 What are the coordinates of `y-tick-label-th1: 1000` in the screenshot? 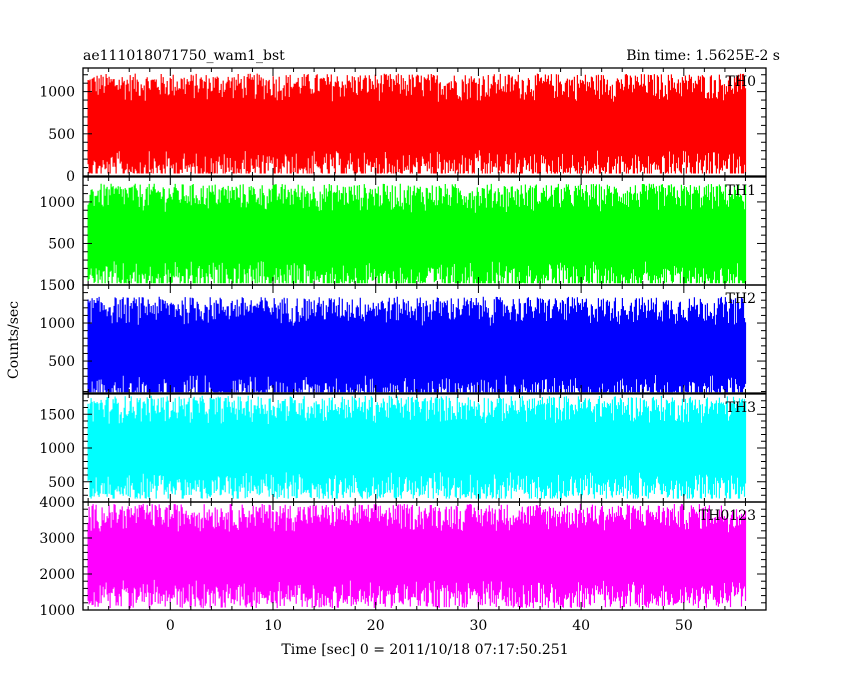 It's located at (57, 203).